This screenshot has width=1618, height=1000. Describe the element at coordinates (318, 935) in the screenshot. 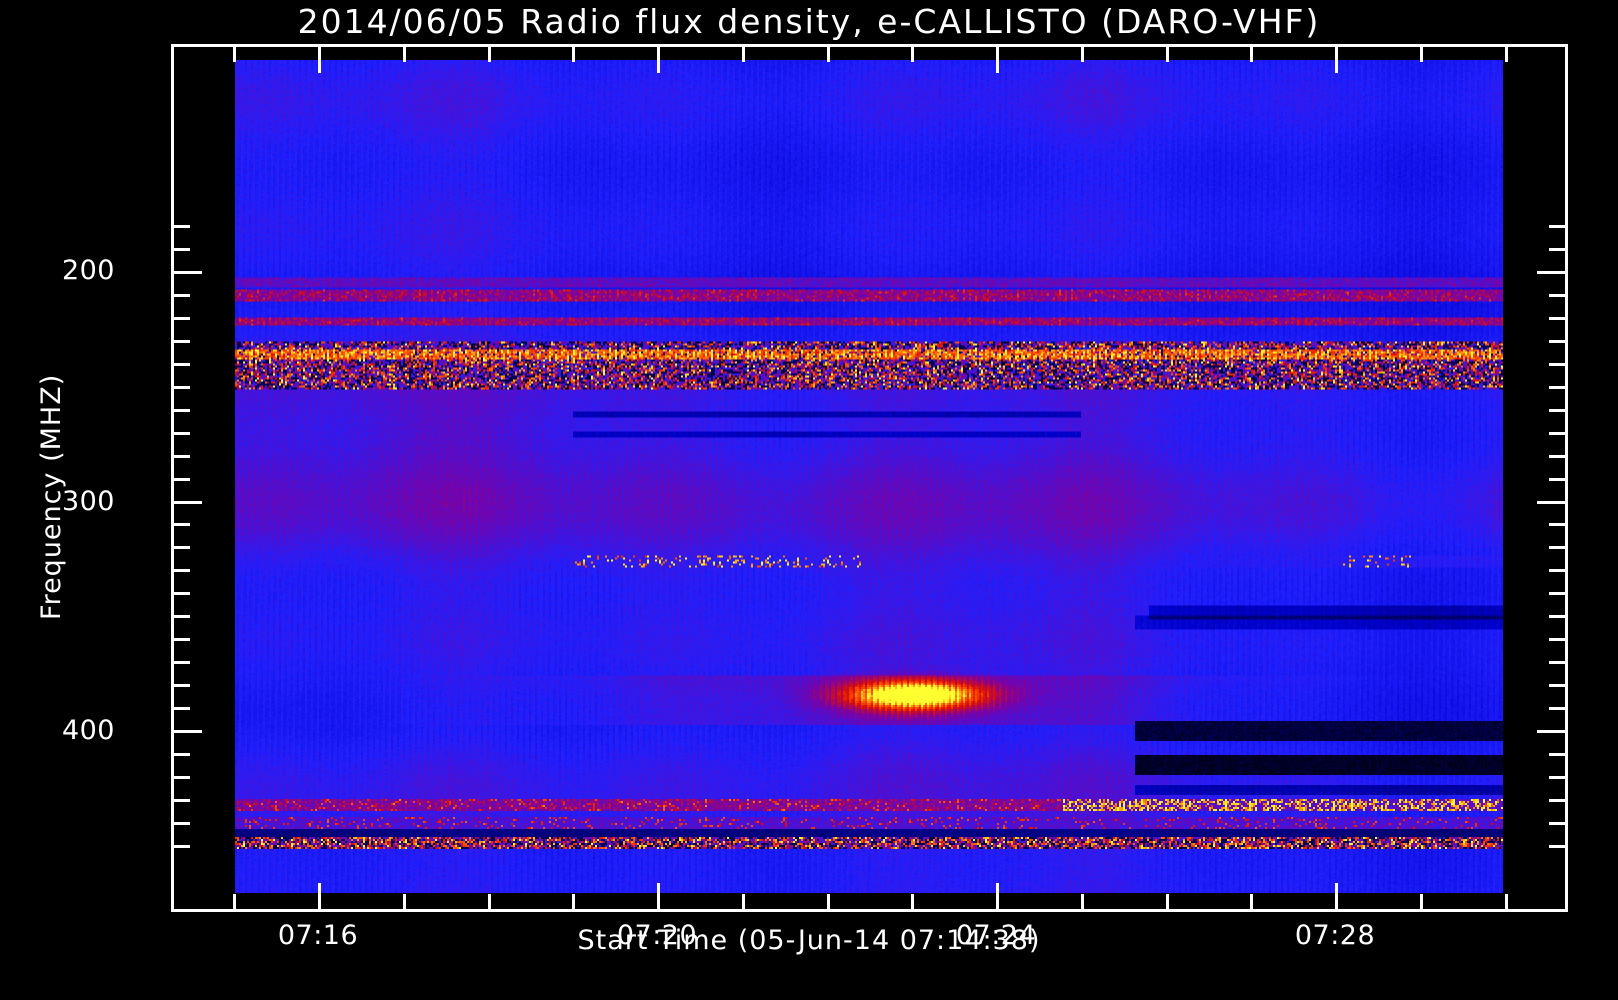

I see `x-tick-label-0716: 07:16` at that location.